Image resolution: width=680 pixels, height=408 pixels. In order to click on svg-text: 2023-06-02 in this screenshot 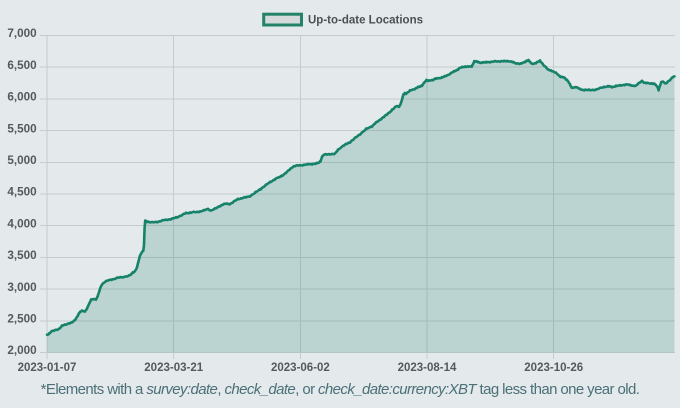, I will do `click(300, 368)`.